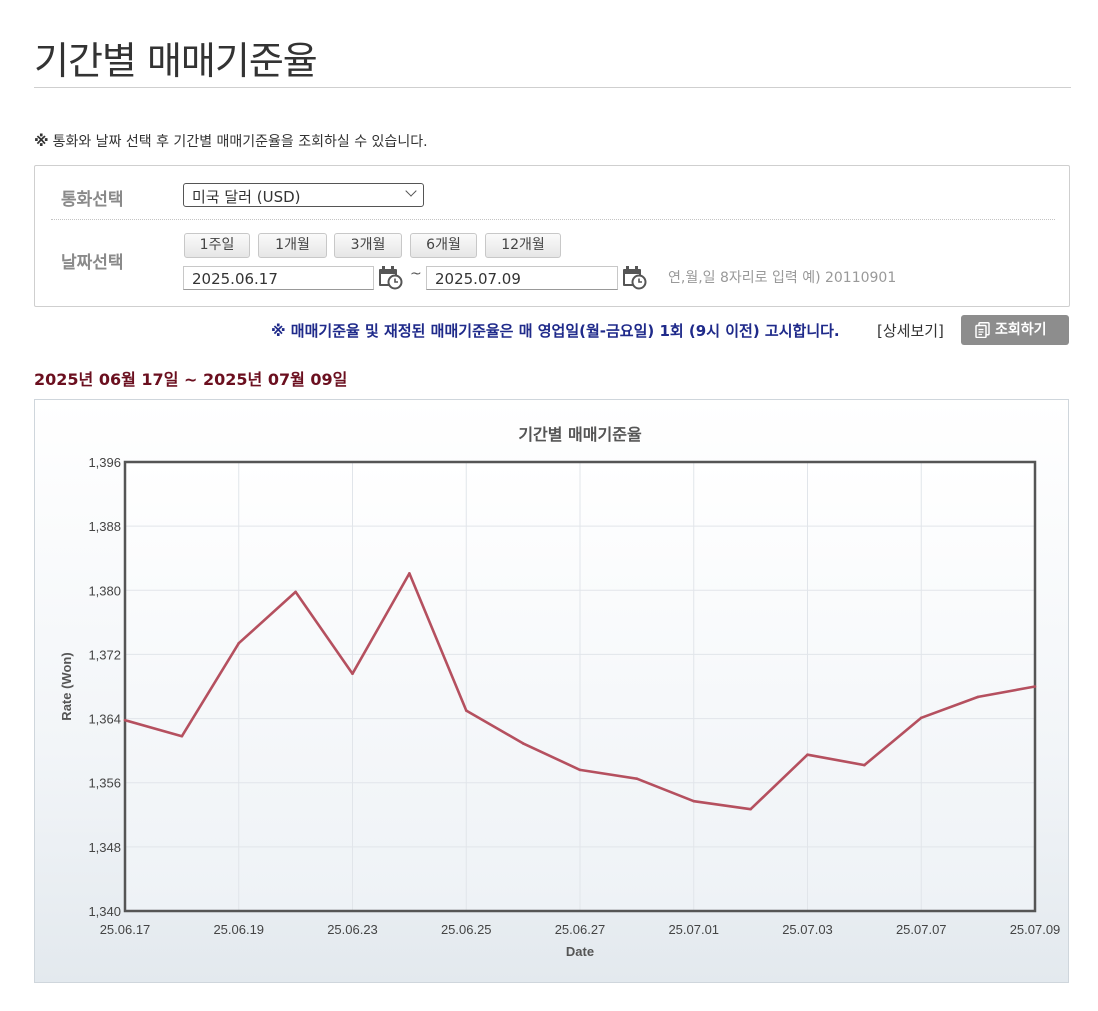  What do you see at coordinates (104, 654) in the screenshot?
I see `y-tick-label: 1,372` at bounding box center [104, 654].